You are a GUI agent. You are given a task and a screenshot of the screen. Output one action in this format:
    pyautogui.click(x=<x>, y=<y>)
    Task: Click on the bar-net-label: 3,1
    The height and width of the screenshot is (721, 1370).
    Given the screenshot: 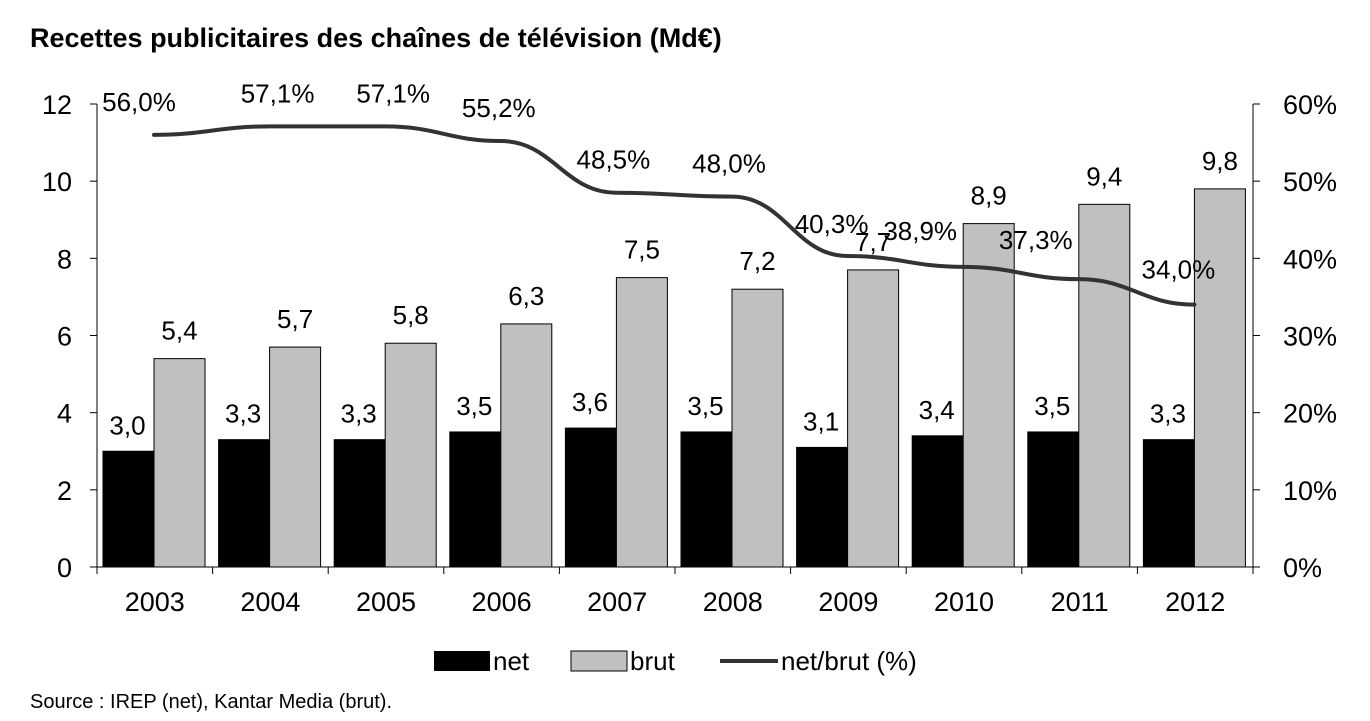 What is the action you would take?
    pyautogui.click(x=821, y=421)
    